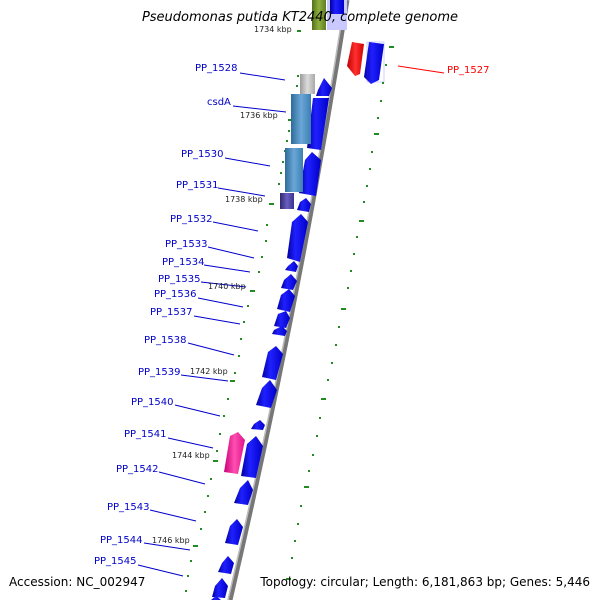 The image size is (600, 600). What do you see at coordinates (77, 582) in the screenshot?
I see `accession-text: Accession: NC_002947` at bounding box center [77, 582].